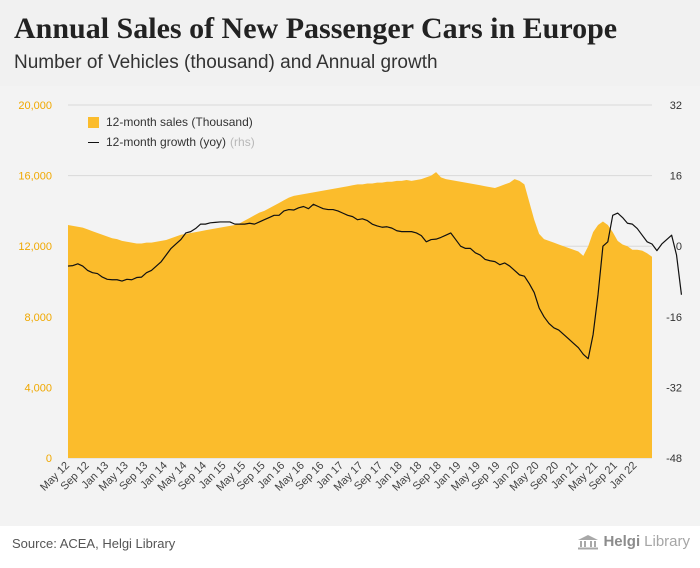 The image size is (700, 568). What do you see at coordinates (94, 543) in the screenshot?
I see `source-note: Source: ACEA, Helgi Library` at bounding box center [94, 543].